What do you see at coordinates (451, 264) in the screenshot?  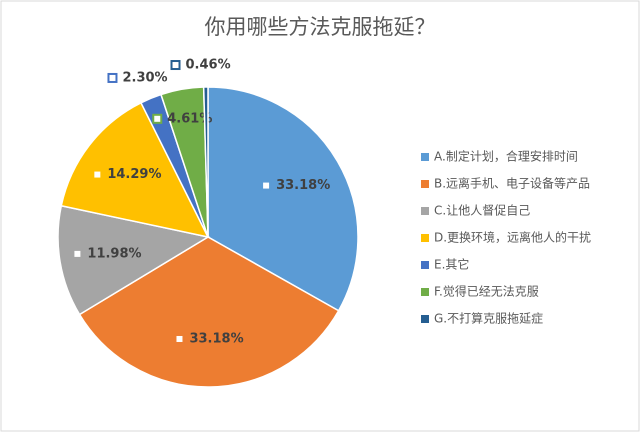 I see `legend-label: E.其它` at bounding box center [451, 264].